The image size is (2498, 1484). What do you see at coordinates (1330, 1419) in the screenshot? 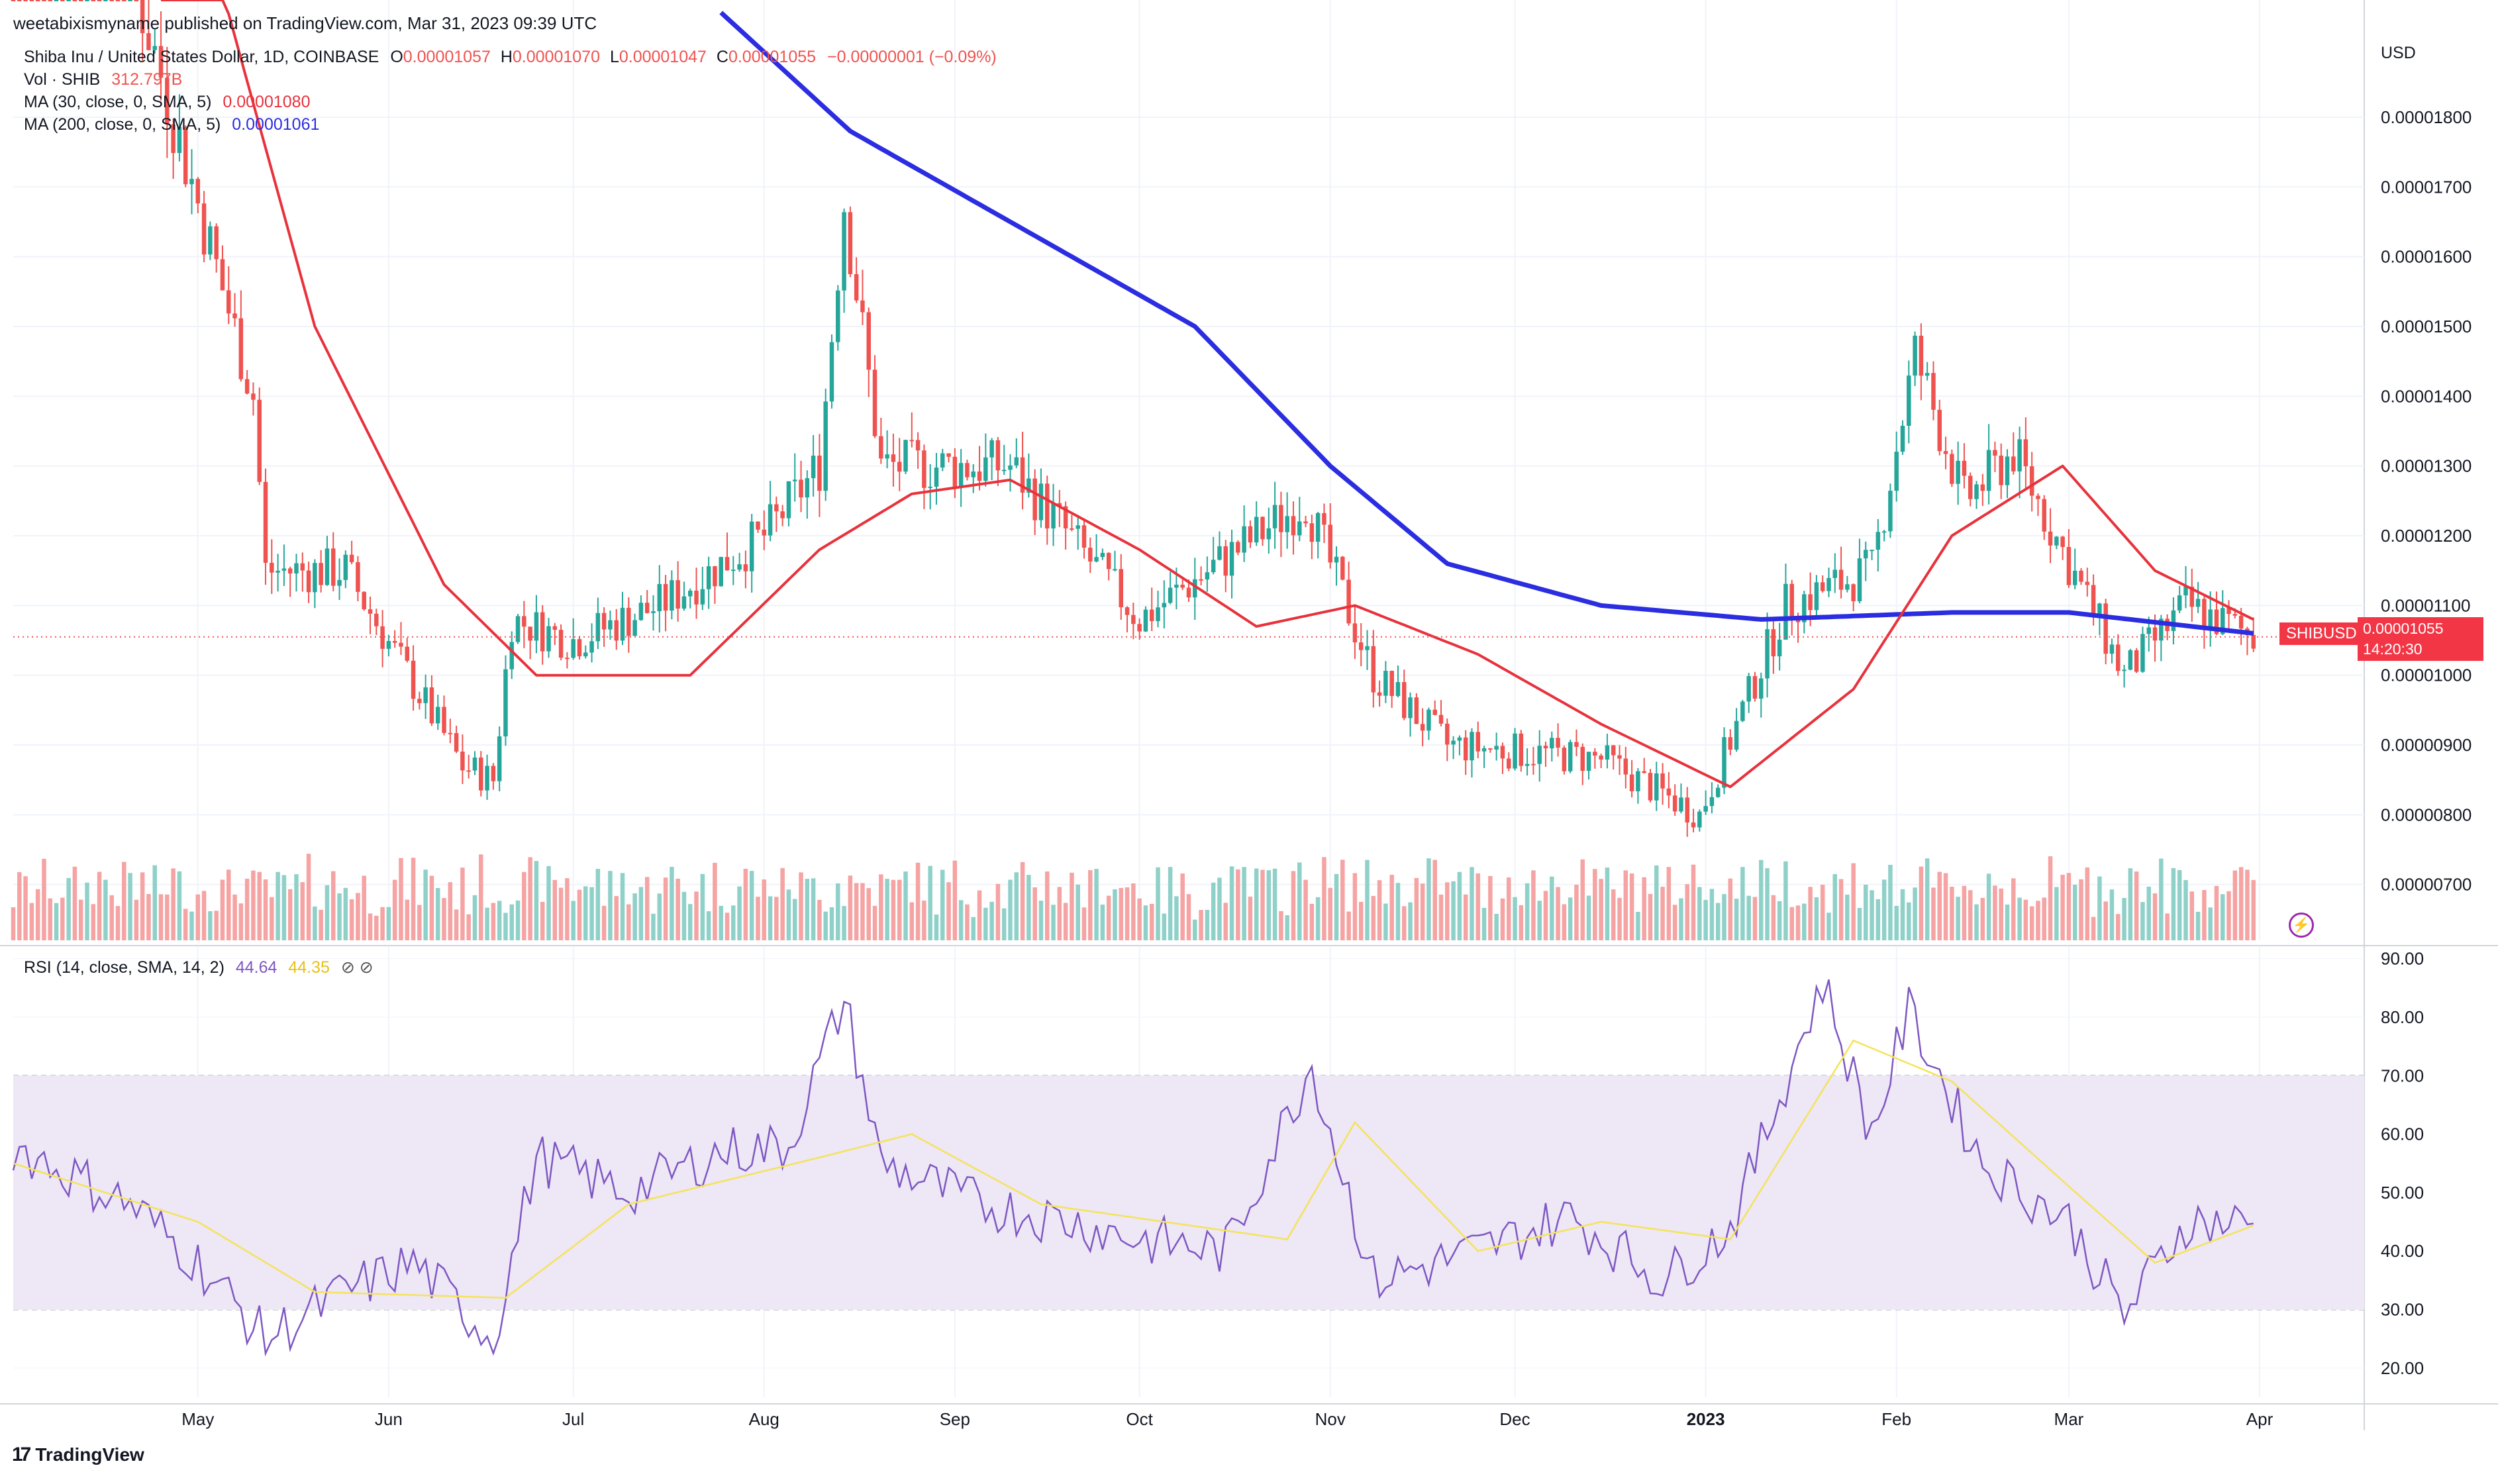
I see `time-tick-label: Nov` at bounding box center [1330, 1419].